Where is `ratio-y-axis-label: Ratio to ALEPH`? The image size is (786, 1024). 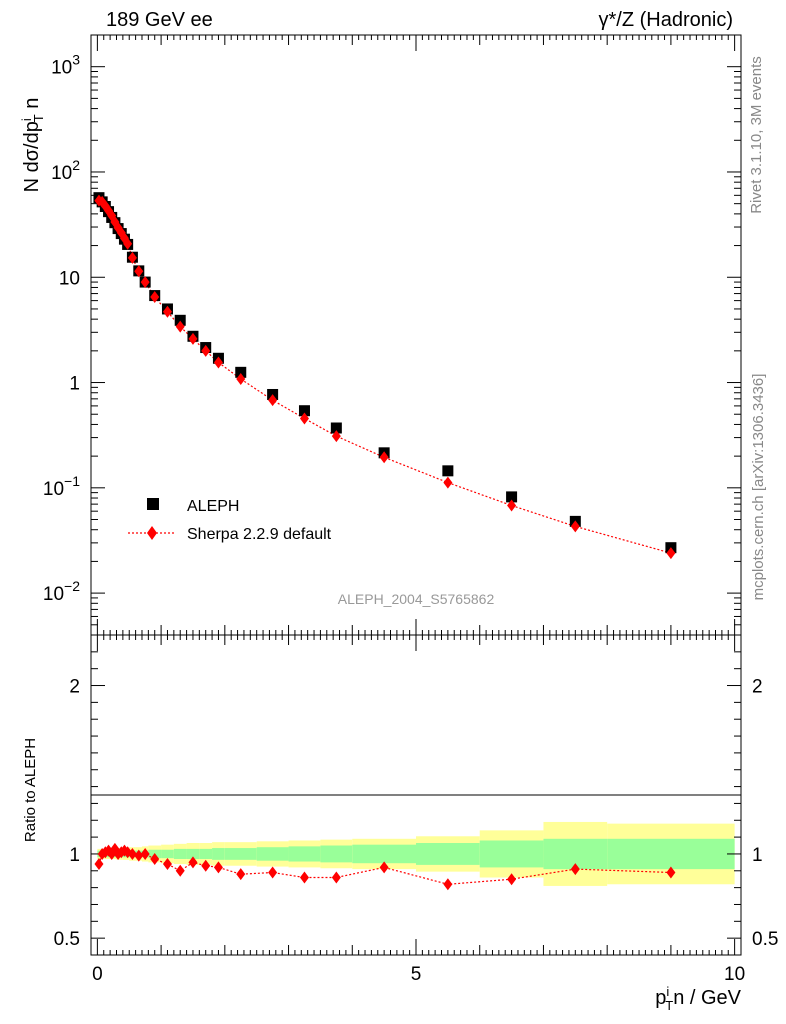 ratio-y-axis-label: Ratio to ALEPH is located at coordinates (30, 790).